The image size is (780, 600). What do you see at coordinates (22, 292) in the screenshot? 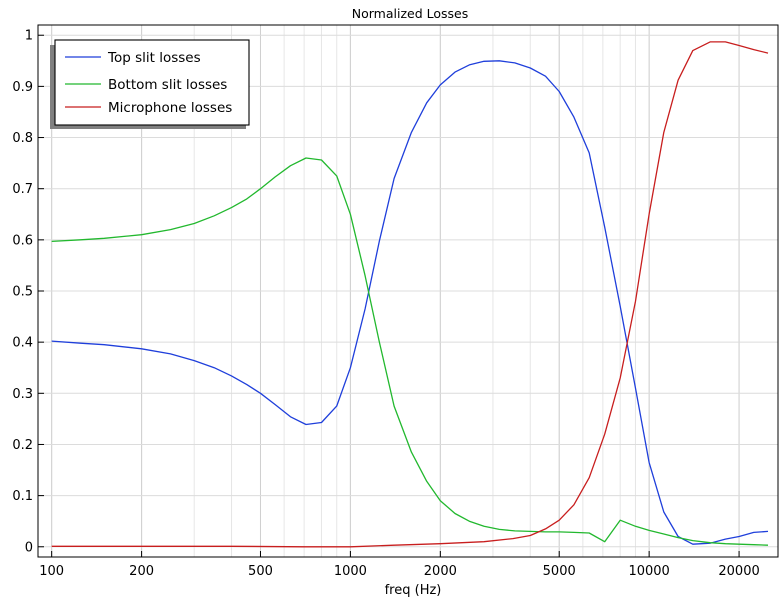
I see `y-tick-label: 0.5` at bounding box center [22, 292].